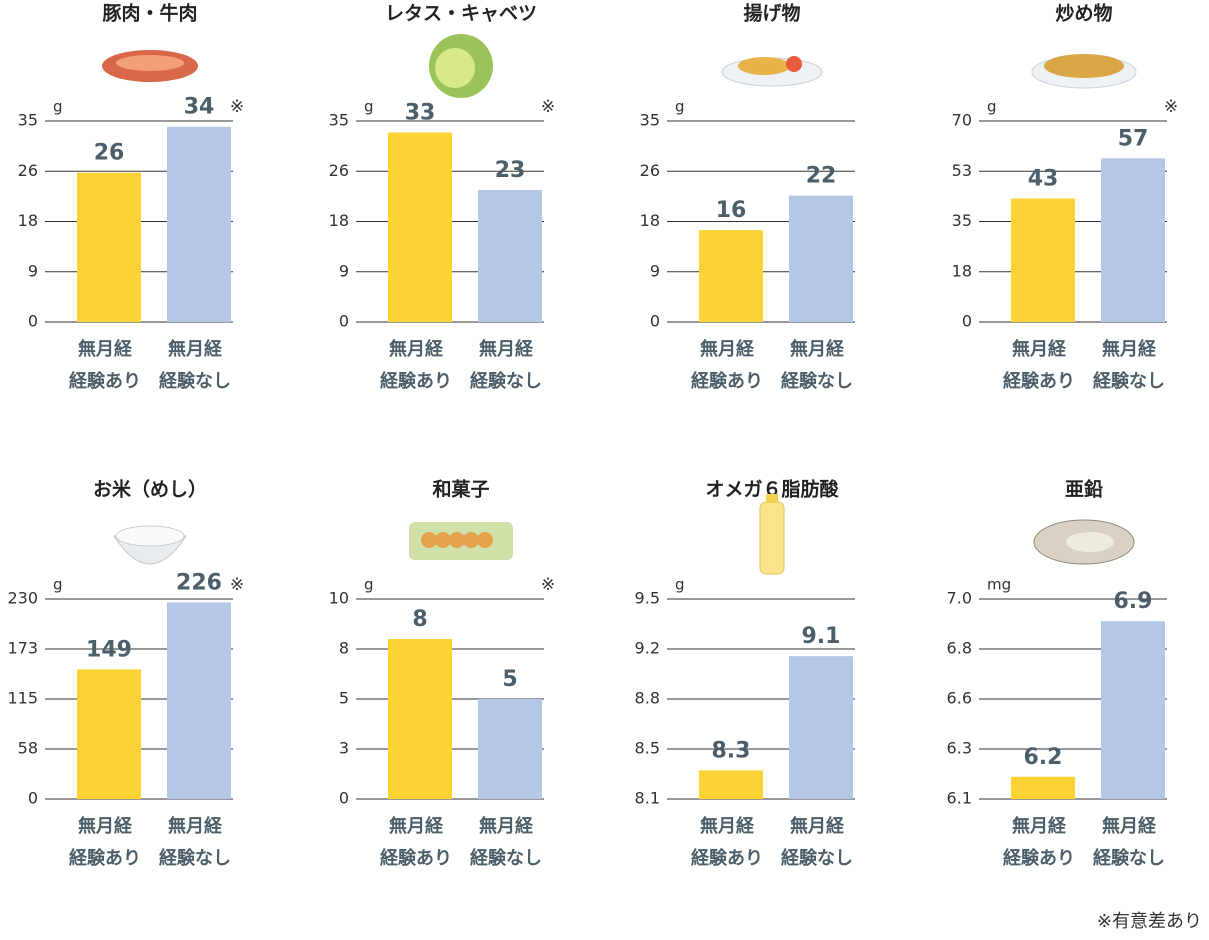  I want to click on y-tick-label: 173, so click(22, 648).